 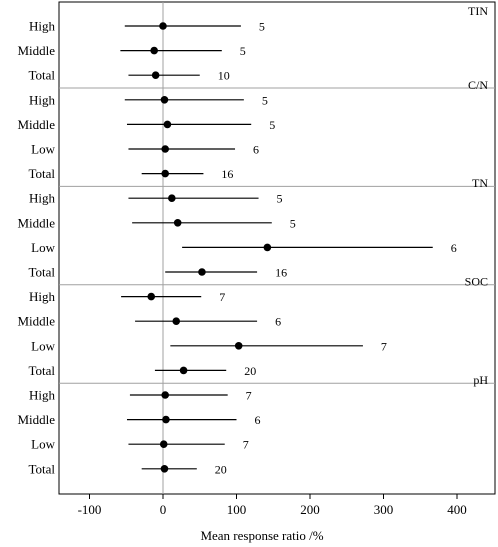 I want to click on x-tick-label: 100, so click(x=237, y=509).